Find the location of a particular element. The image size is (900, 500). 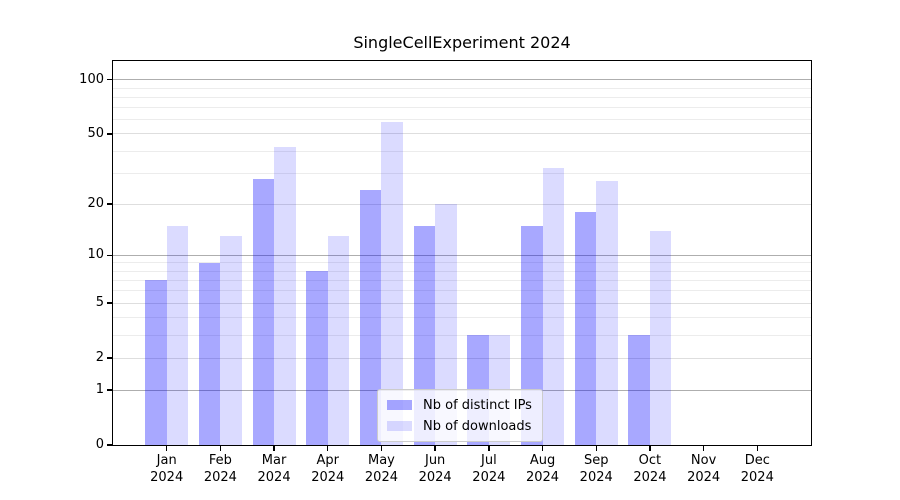

x-month-label: Jul is located at coordinates (489, 460).